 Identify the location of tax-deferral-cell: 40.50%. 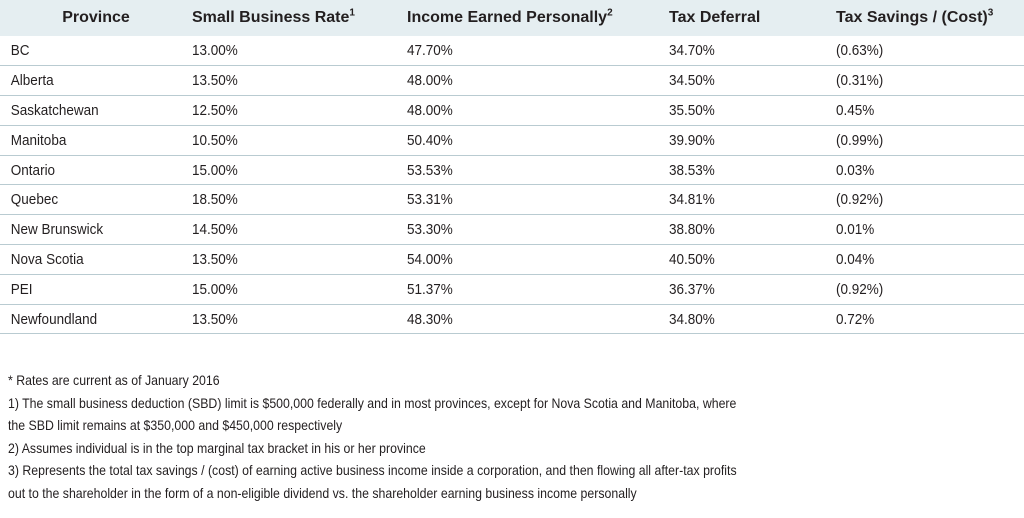
(744, 259).